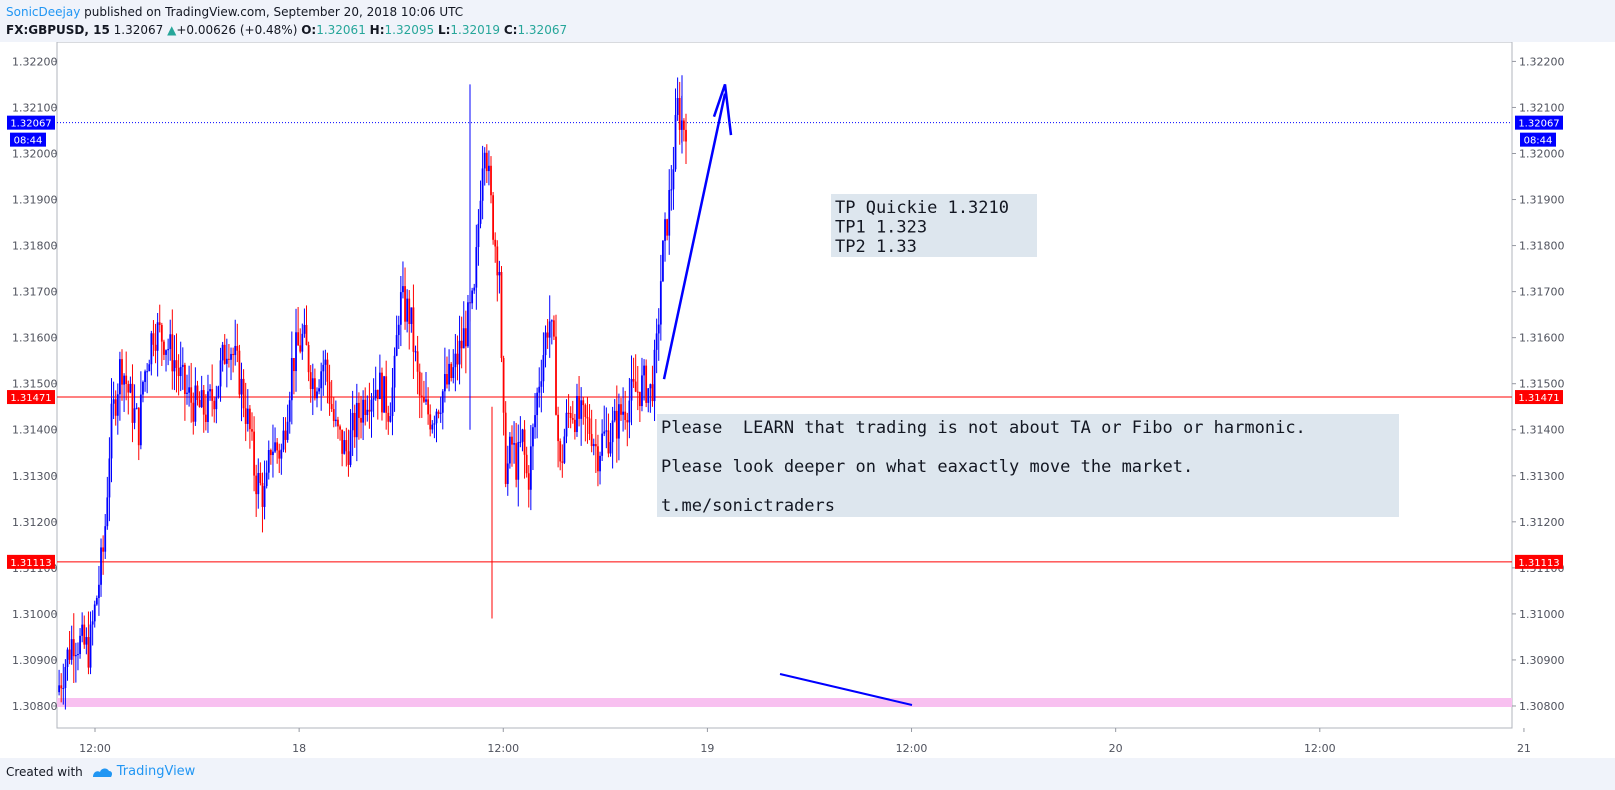  Describe the element at coordinates (444, 30) in the screenshot. I see `low-label: L:` at that location.